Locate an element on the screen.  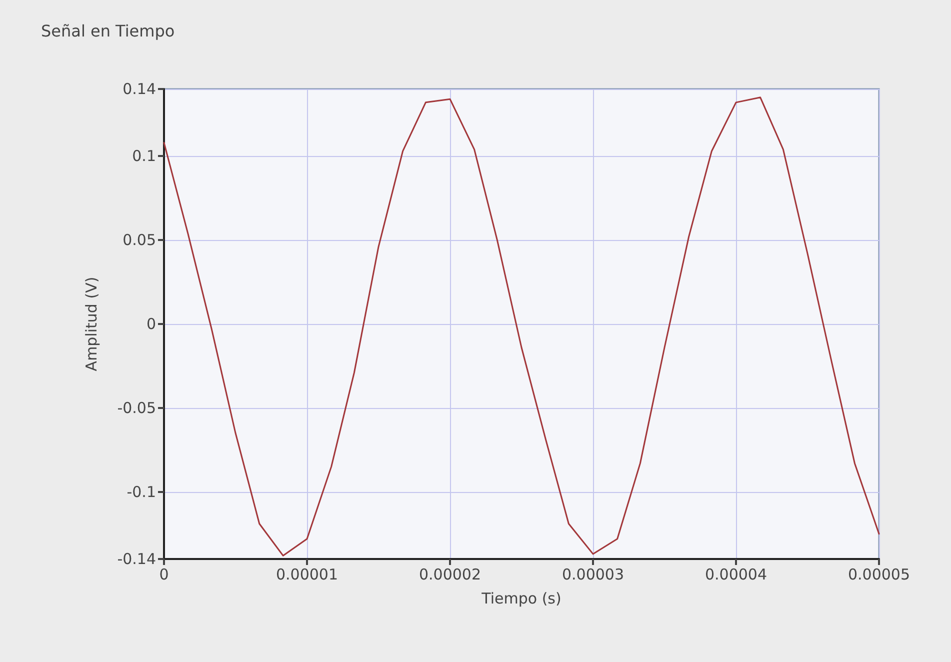
x-axis-title: Tiempo (s) is located at coordinates (521, 599).